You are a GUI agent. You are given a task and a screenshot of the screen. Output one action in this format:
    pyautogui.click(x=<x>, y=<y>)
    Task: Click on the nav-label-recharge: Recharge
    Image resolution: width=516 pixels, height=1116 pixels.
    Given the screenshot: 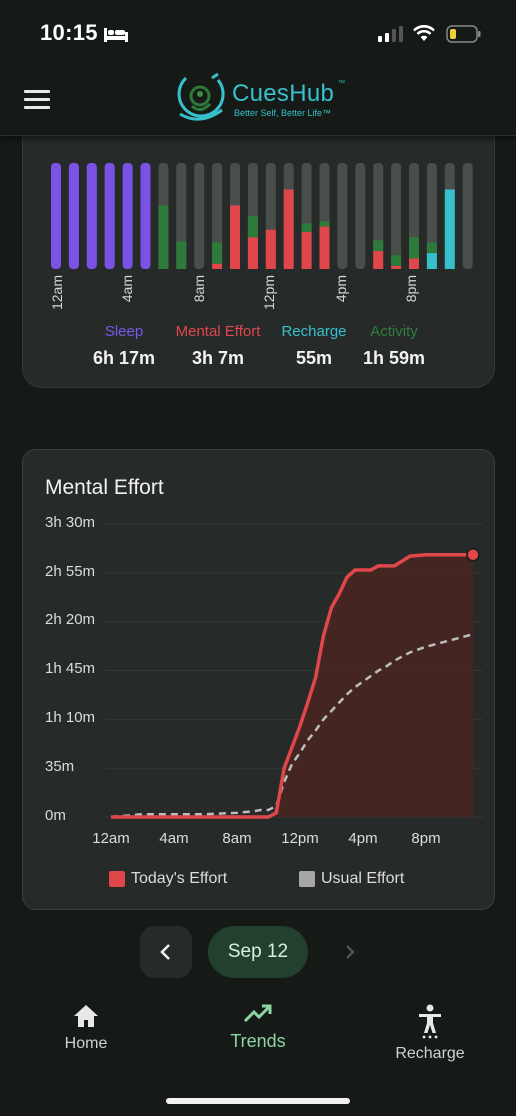 What is the action you would take?
    pyautogui.click(x=430, y=1053)
    